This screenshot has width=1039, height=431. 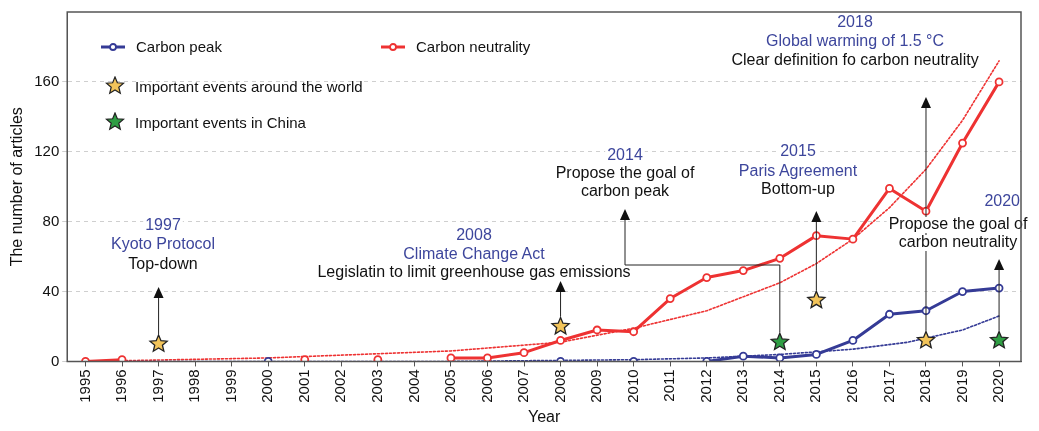 I want to click on x-tick-label: 2008, so click(x=559, y=386).